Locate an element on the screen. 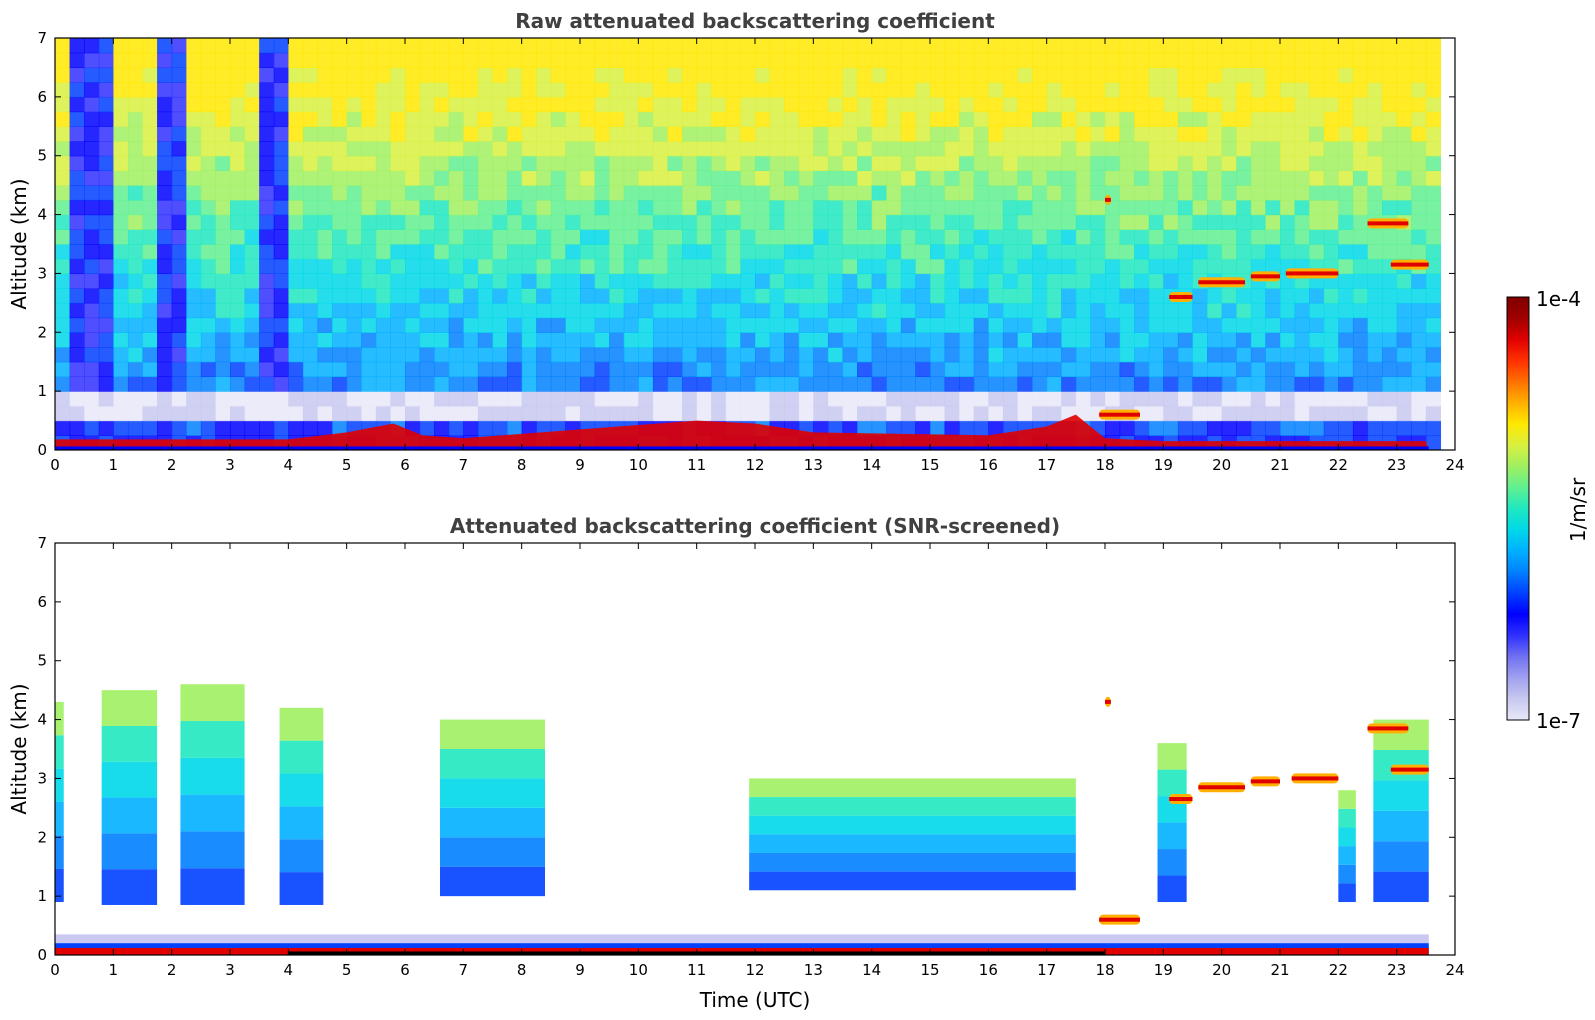  x-tick-label: 9 is located at coordinates (580, 970).